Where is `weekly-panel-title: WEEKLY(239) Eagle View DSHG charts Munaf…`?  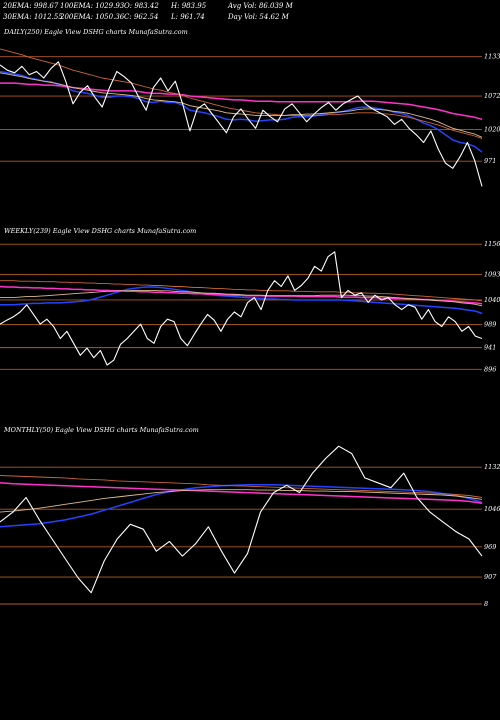
weekly-panel-title: WEEKLY(239) Eagle View DSHG charts Munaf… is located at coordinates (100, 231).